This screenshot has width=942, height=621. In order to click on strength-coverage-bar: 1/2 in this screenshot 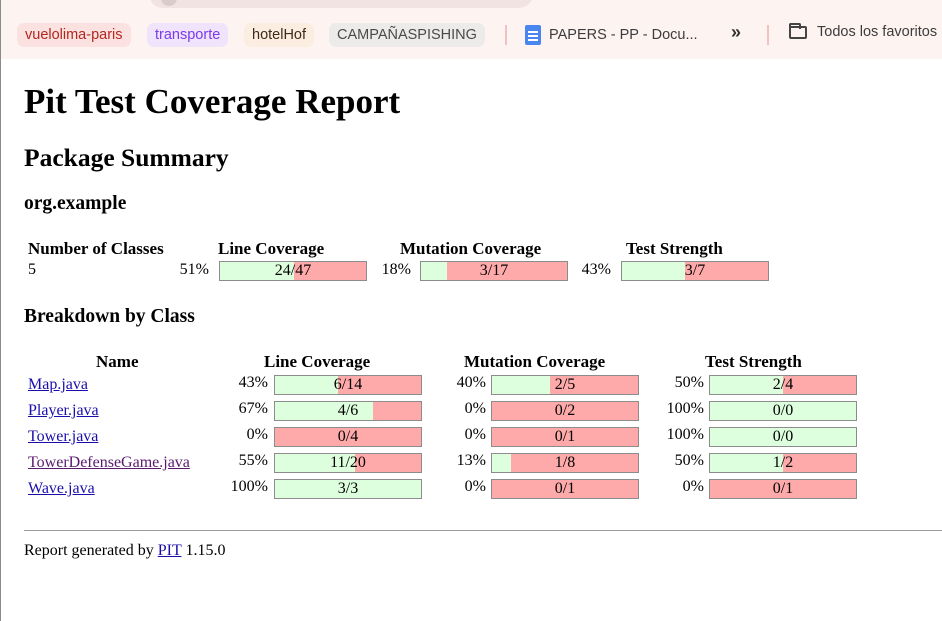, I will do `click(783, 463)`.